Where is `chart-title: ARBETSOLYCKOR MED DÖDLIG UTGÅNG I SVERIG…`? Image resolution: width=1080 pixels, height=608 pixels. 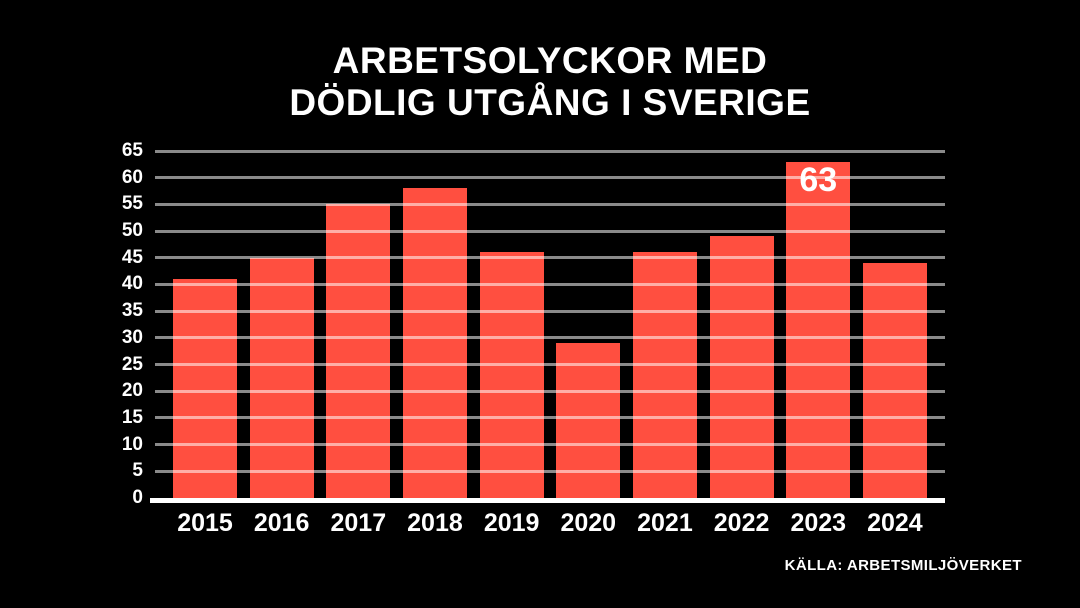
chart-title: ARBETSOLYCKOR MED DÖDLIG UTGÅNG I SVERIG… is located at coordinates (550, 82).